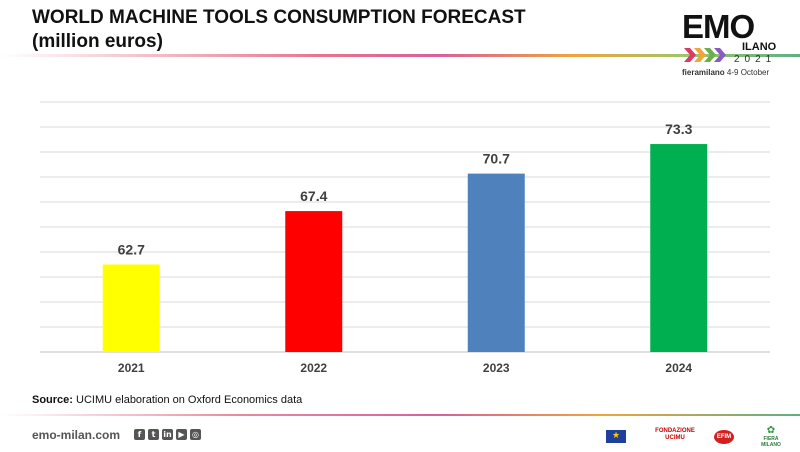 This screenshot has height=452, width=800. Describe the element at coordinates (748, 72) in the screenshot. I see `logo-dates: 4-9 October` at that location.